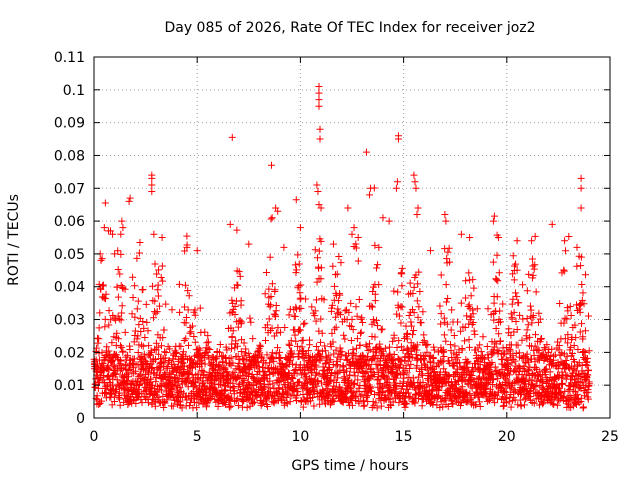  I want to click on x-tick-label: 5, so click(197, 437).